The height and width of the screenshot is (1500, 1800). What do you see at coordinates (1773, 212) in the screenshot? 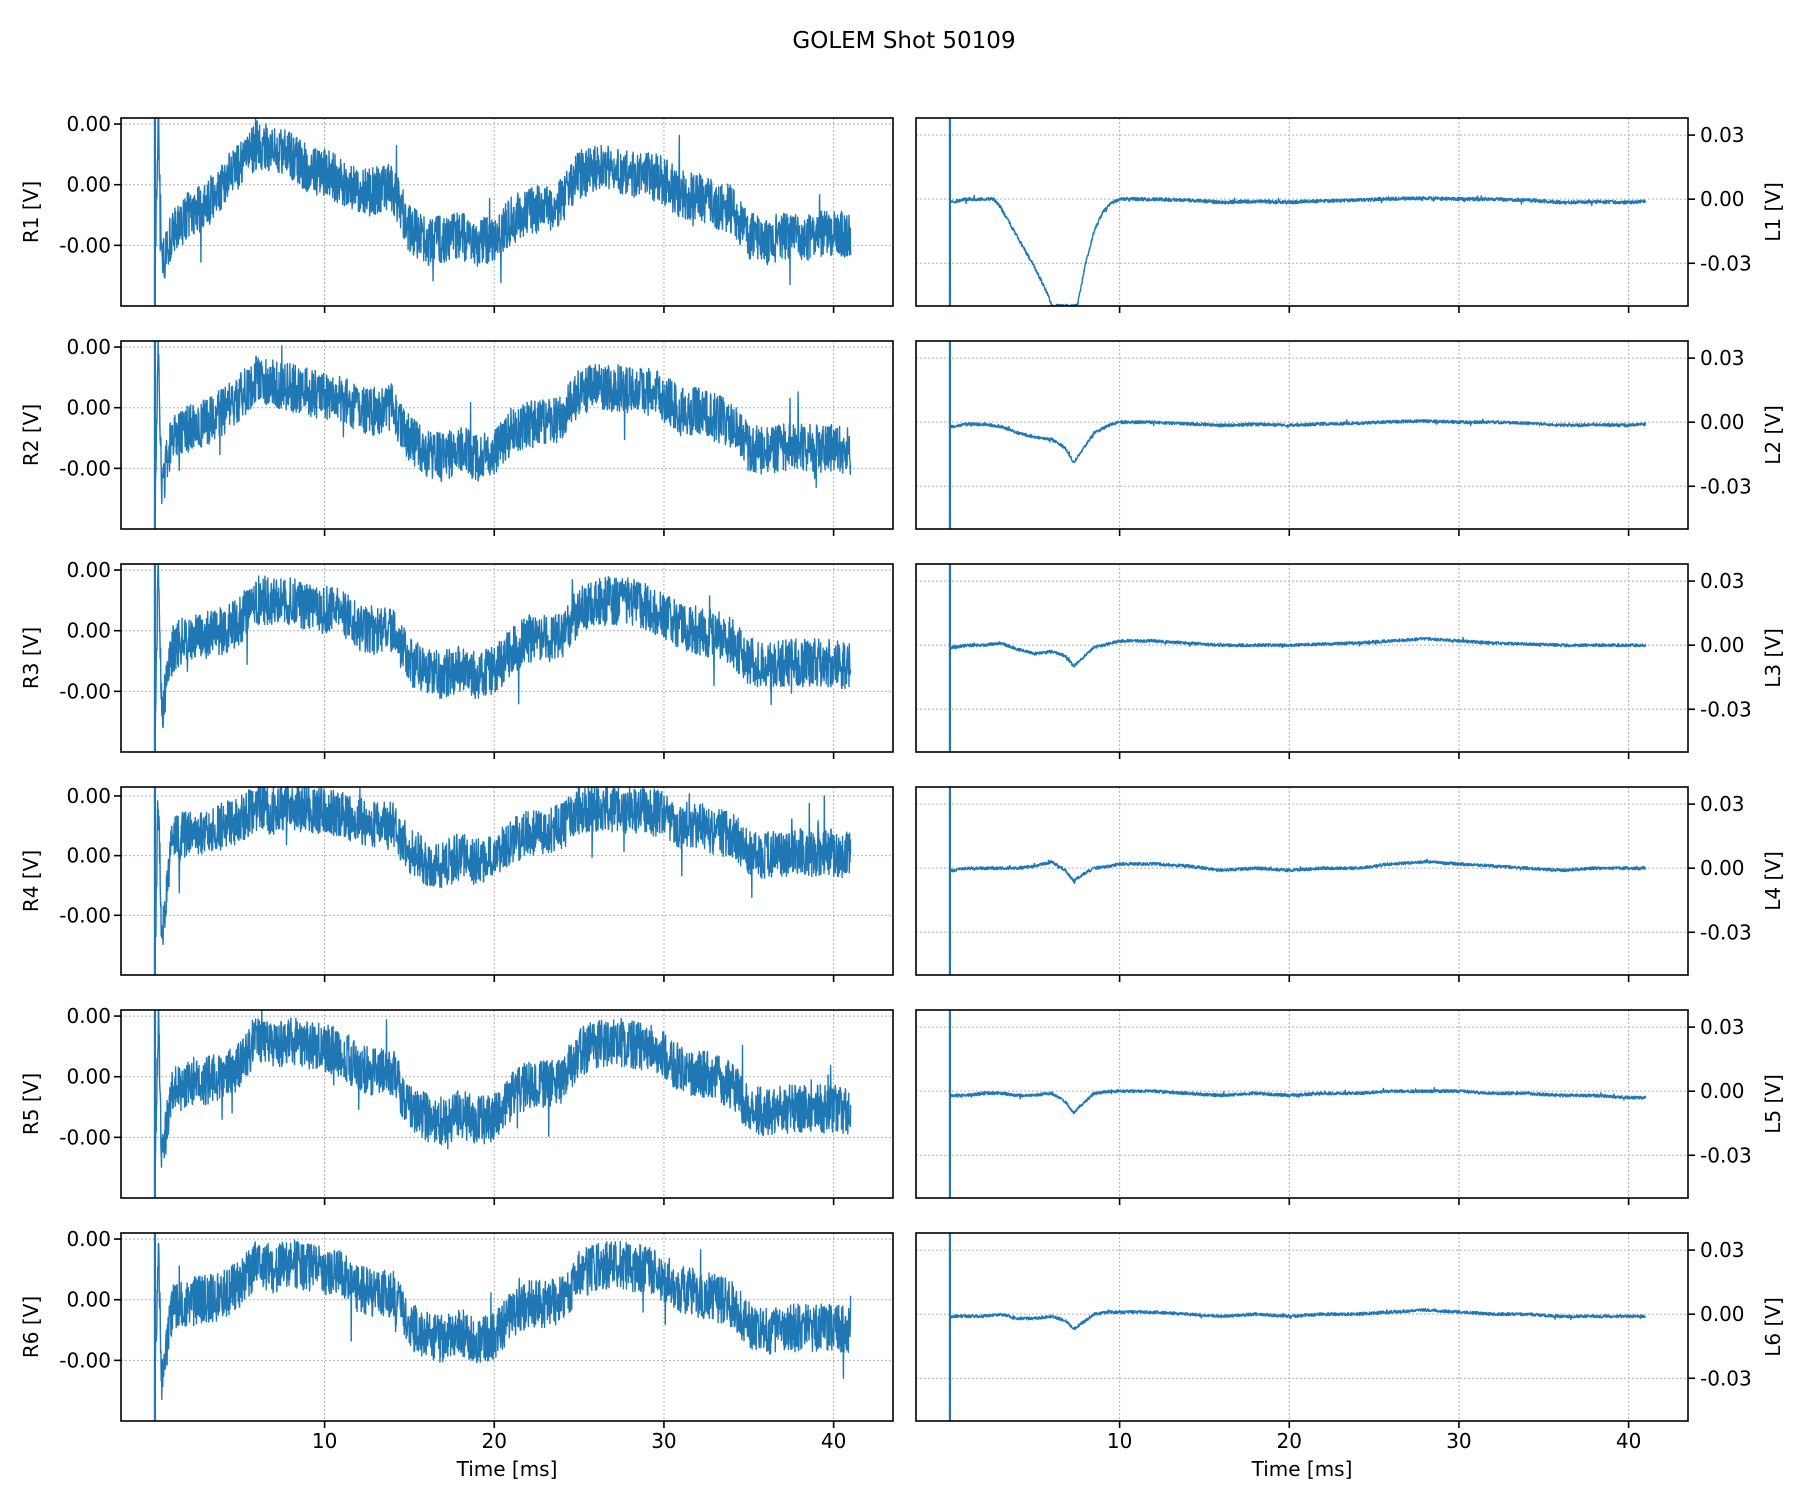
I see `y-axis-label: L1 [V]` at bounding box center [1773, 212].